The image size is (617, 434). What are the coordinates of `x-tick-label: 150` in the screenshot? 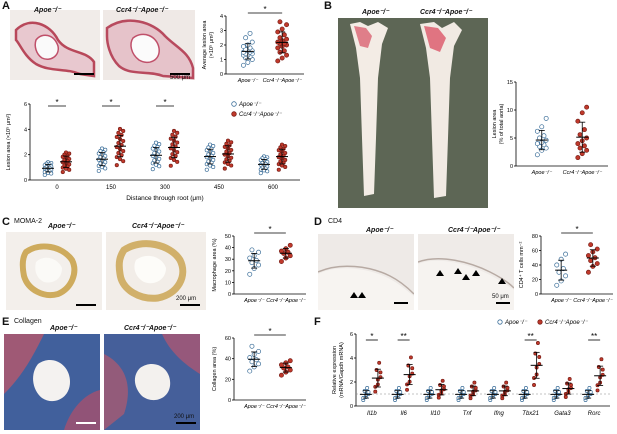 It's located at (111, 188).